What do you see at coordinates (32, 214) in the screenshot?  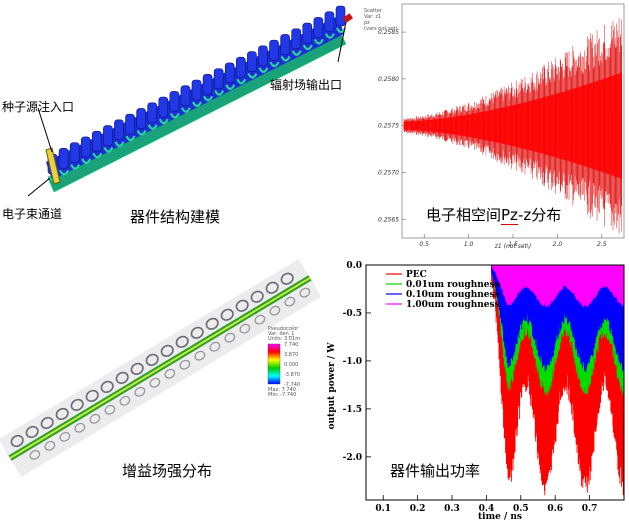 I see `beam-channel-label: 电子束通道` at bounding box center [32, 214].